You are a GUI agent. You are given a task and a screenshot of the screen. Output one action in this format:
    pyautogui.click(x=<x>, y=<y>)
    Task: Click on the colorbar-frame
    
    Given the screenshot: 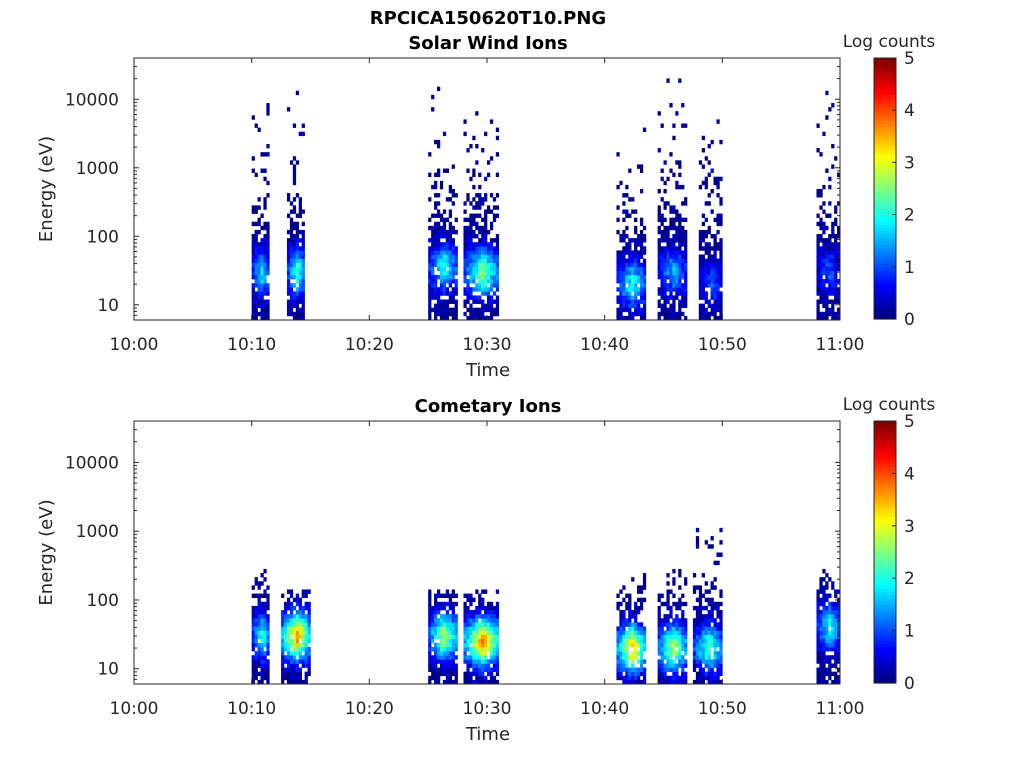 What is the action you would take?
    pyautogui.click(x=885, y=188)
    